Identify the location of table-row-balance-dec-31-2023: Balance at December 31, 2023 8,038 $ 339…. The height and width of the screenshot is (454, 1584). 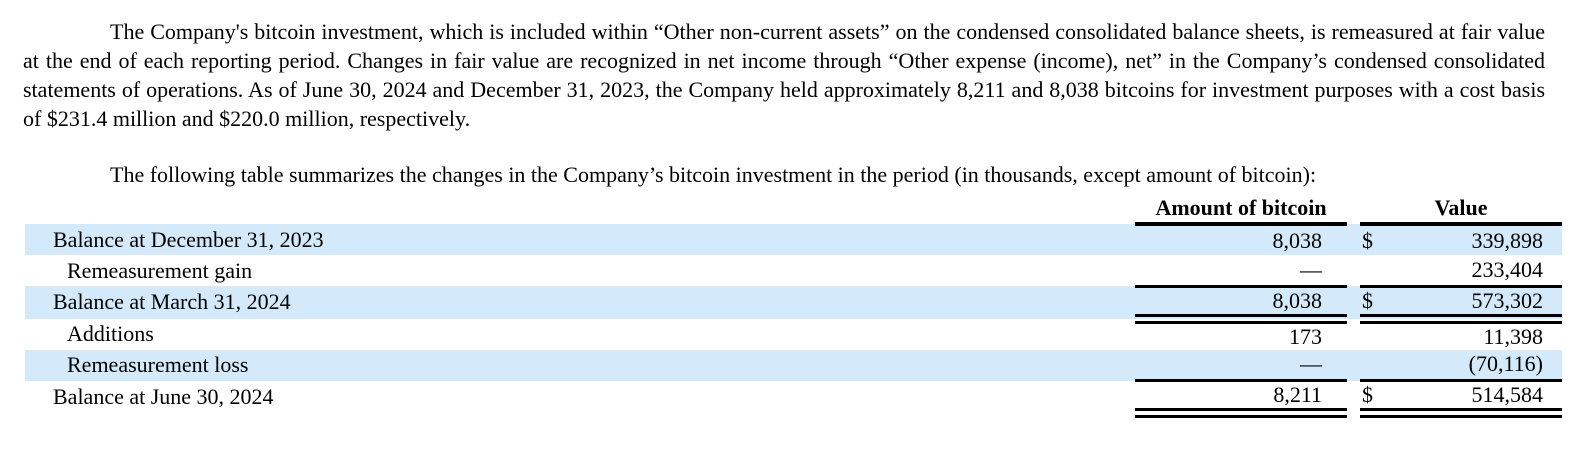
(794, 239).